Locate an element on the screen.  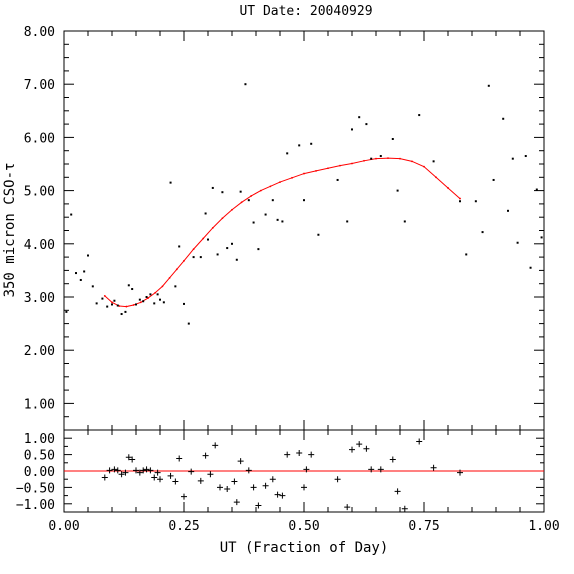
residual-y-tick-label: 1.00 is located at coordinates (39, 439).